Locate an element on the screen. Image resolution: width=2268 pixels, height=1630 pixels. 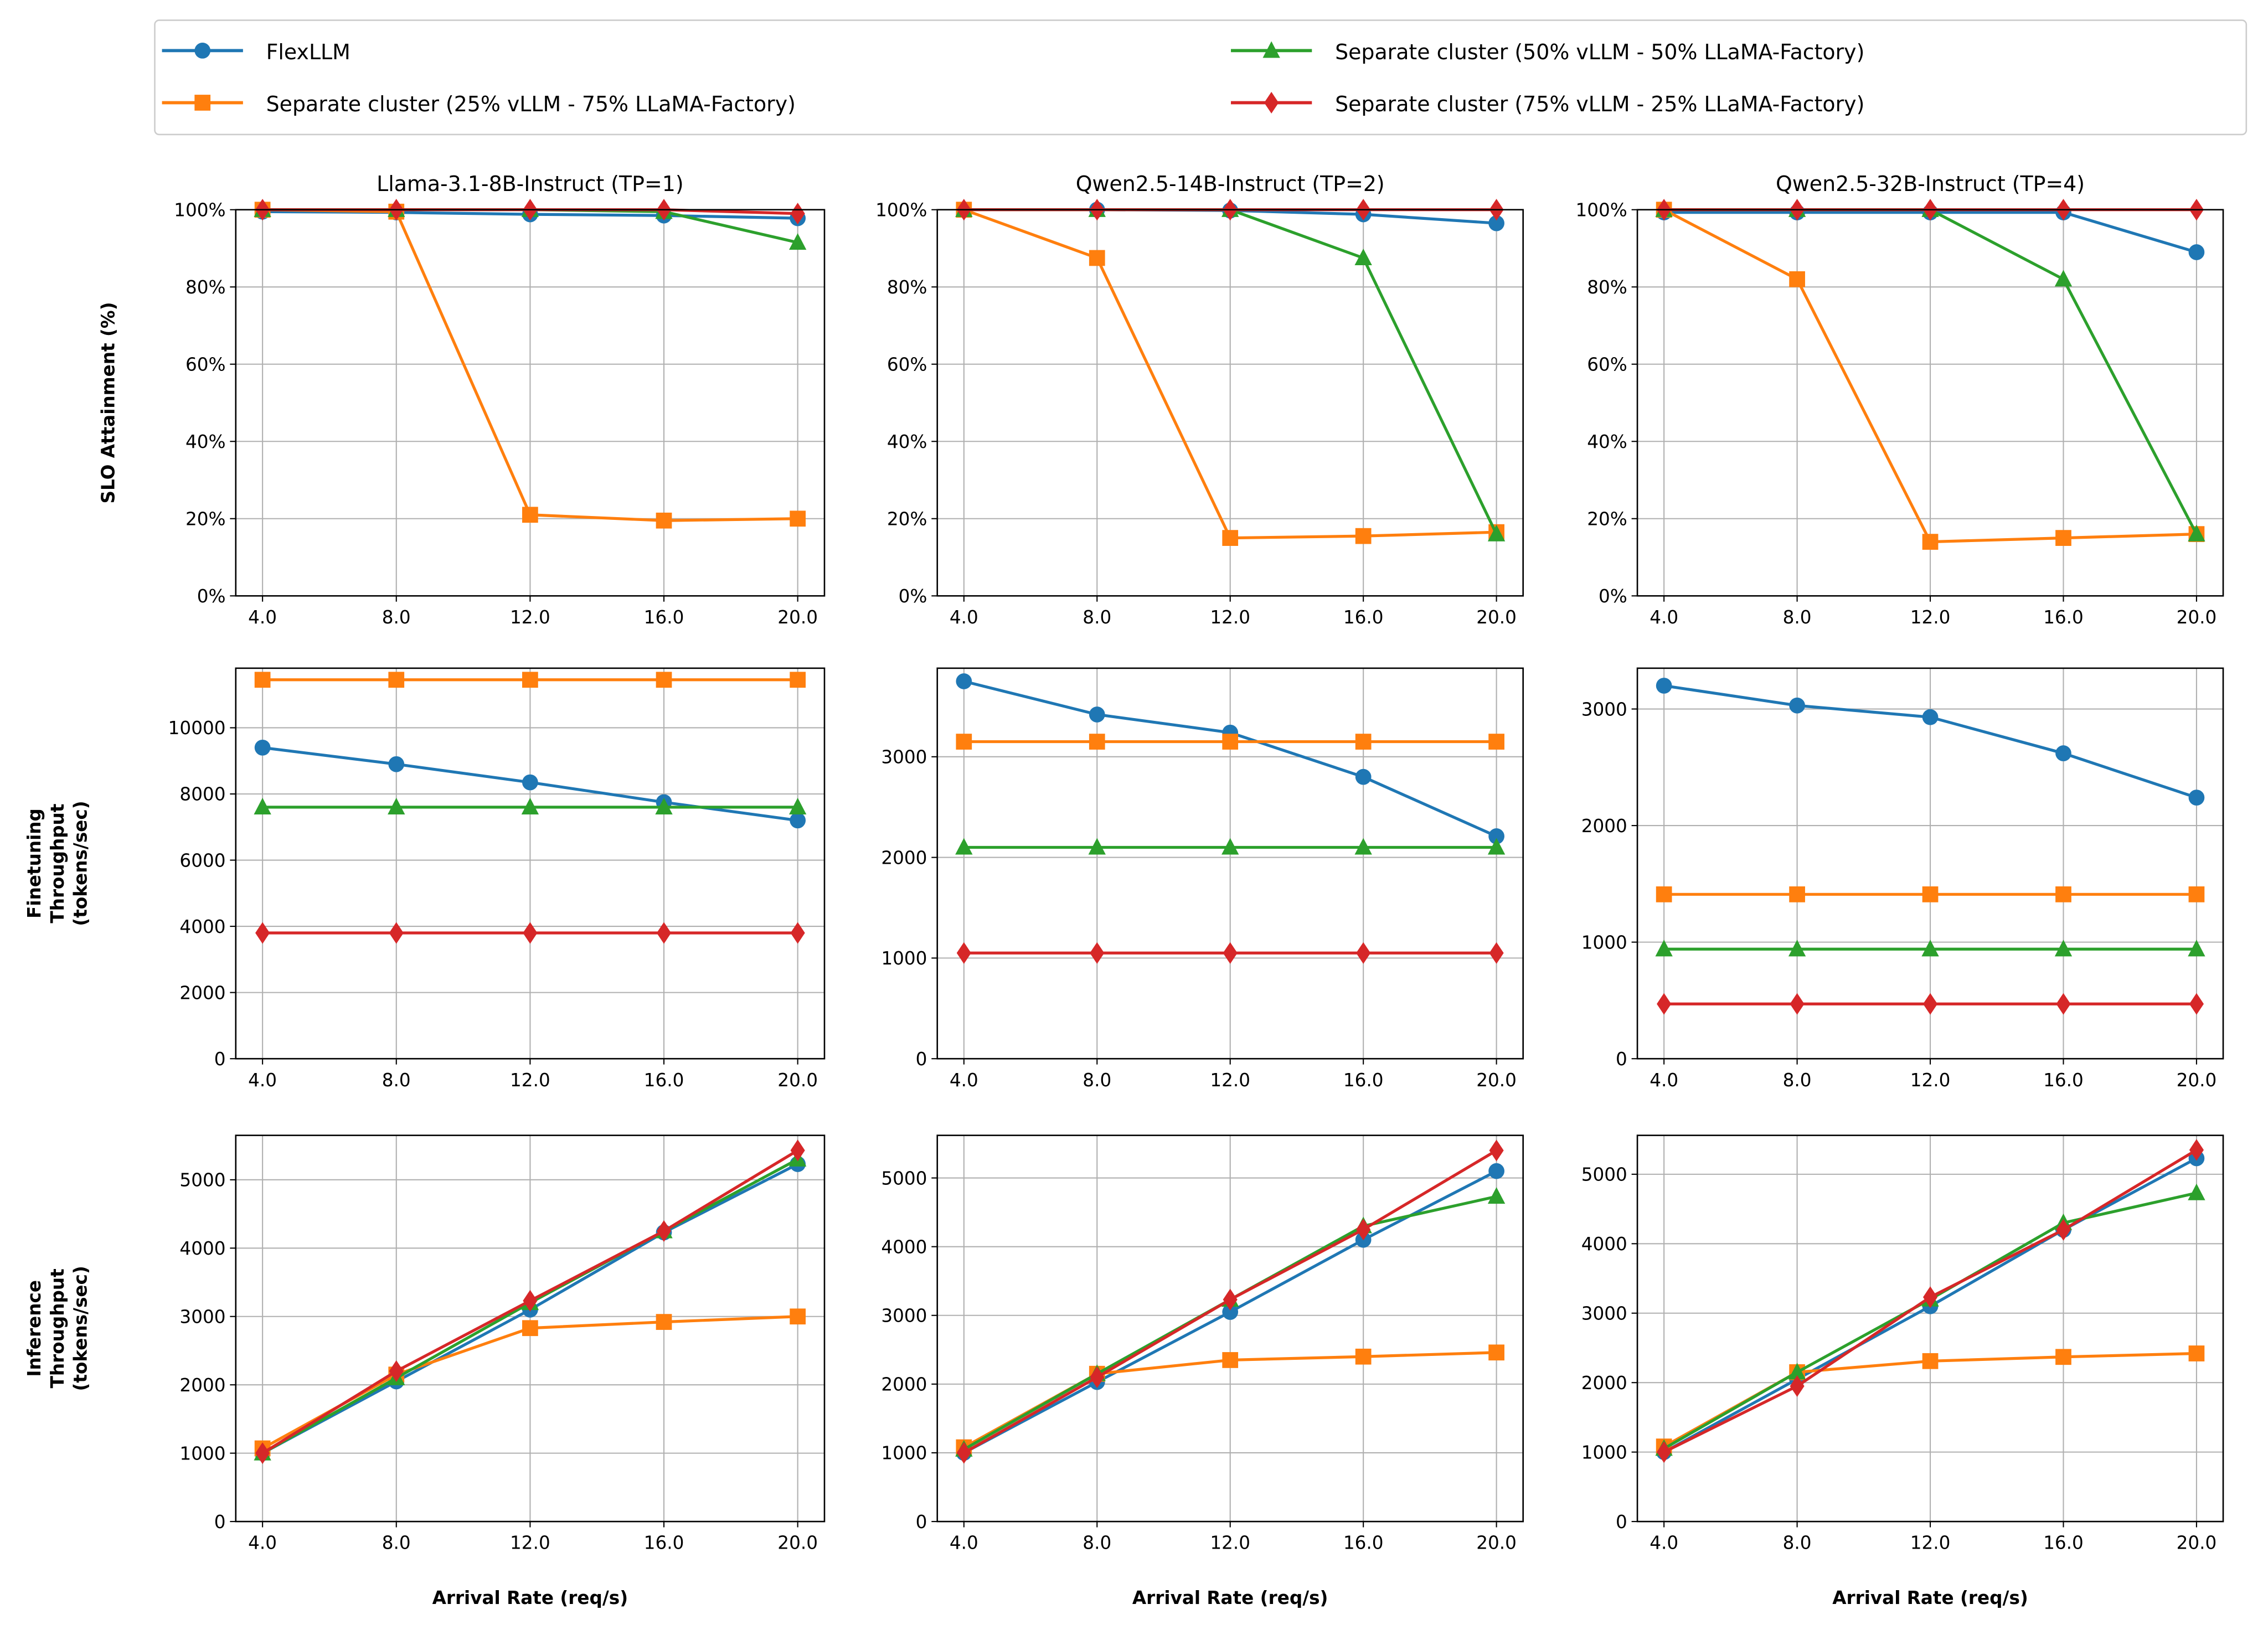
y-tick-label: 10000 is located at coordinates (197, 728).